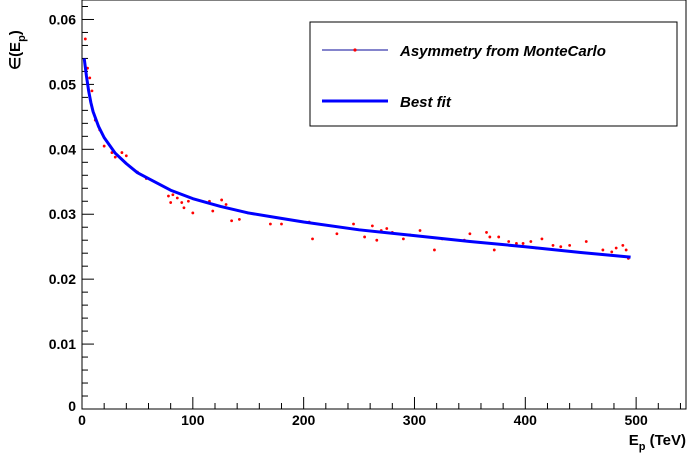 This screenshot has width=687, height=458. Describe the element at coordinates (415, 420) in the screenshot. I see `x-tick-label: 300` at that location.